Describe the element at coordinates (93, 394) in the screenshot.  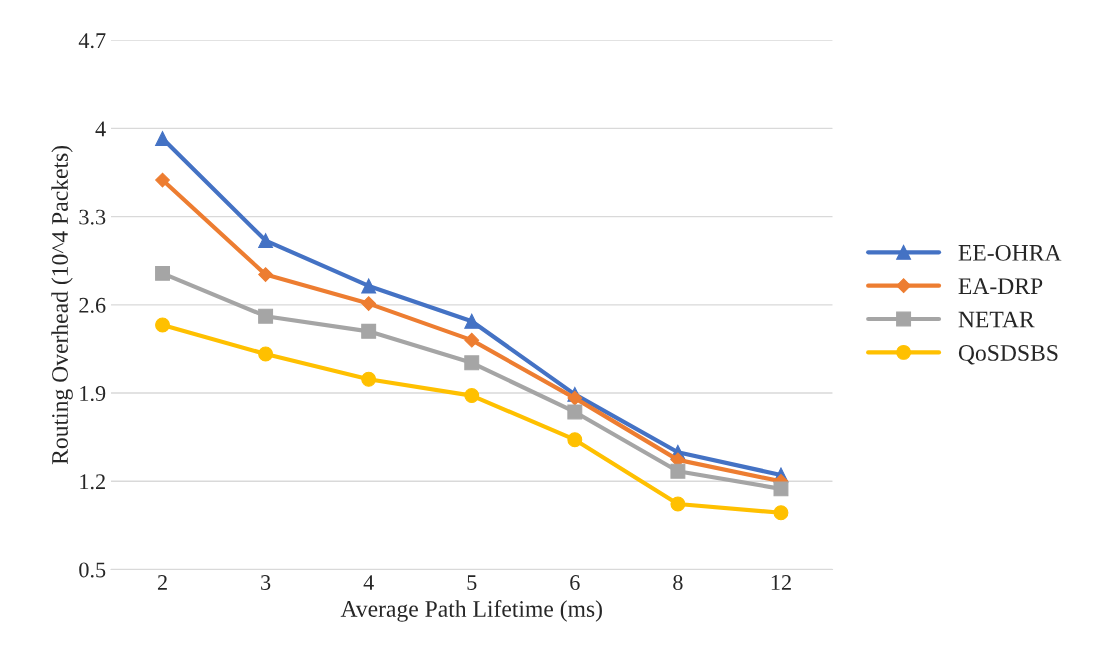
I see `y-tick-label: 1.9` at that location.